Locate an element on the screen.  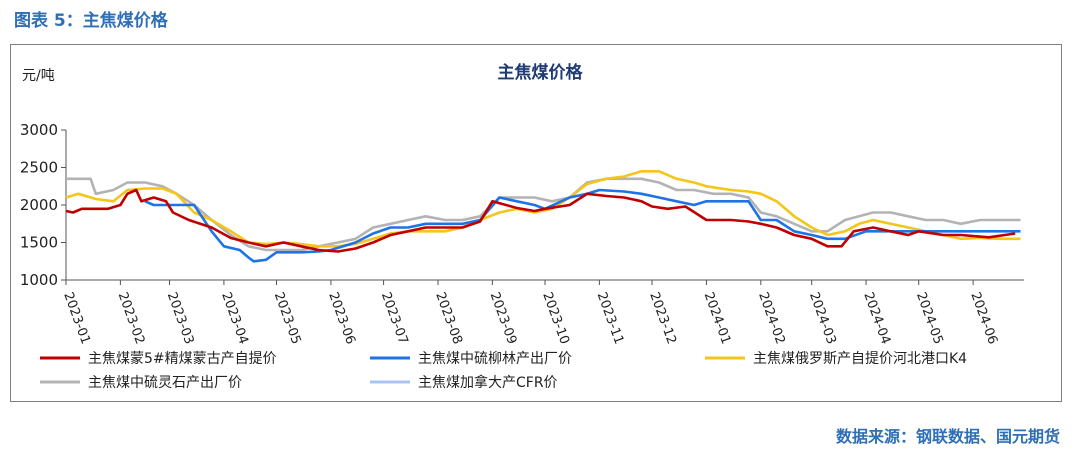
legend-label-1: 主焦煤中硫柳林产出厂价 is located at coordinates (495, 358).